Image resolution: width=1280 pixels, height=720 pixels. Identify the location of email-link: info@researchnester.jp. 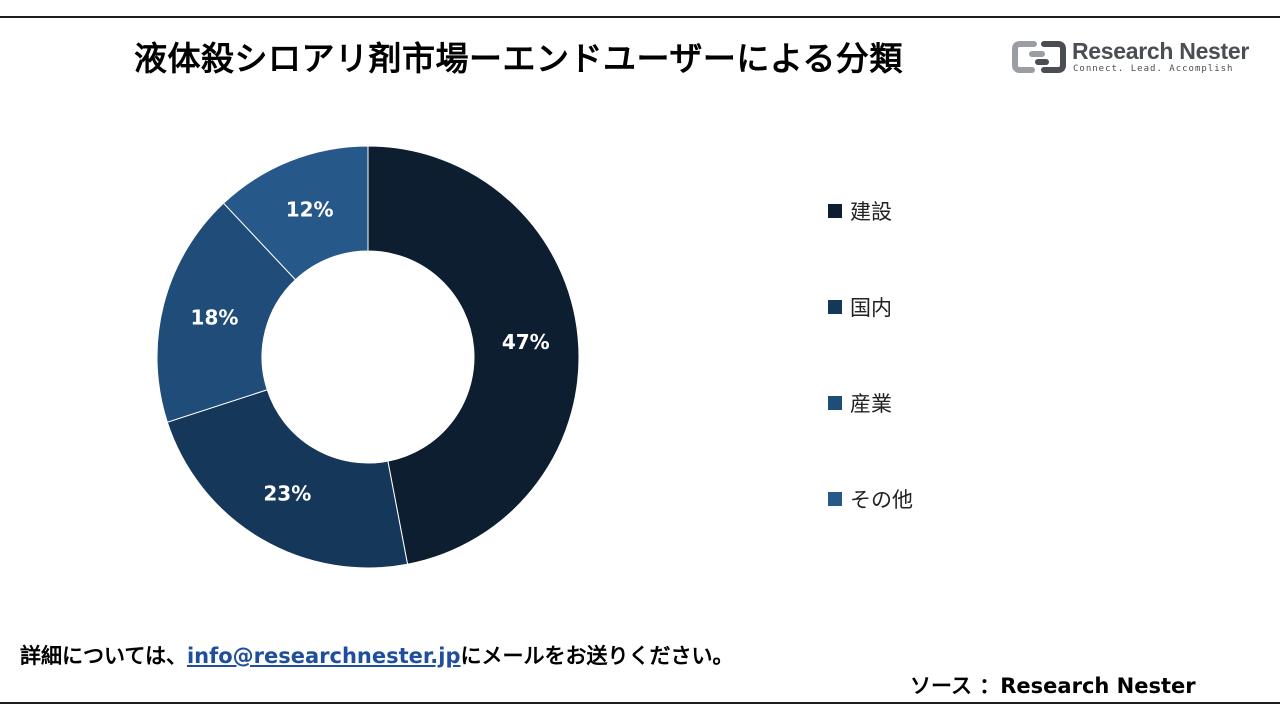
(323, 656).